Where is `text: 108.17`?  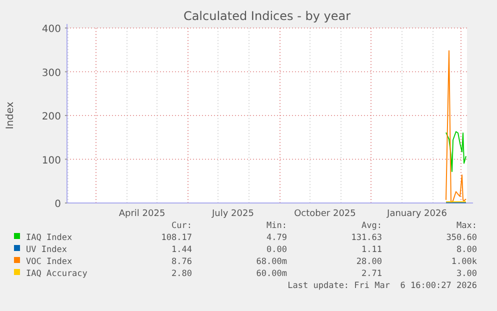 text: 108.17 is located at coordinates (176, 238).